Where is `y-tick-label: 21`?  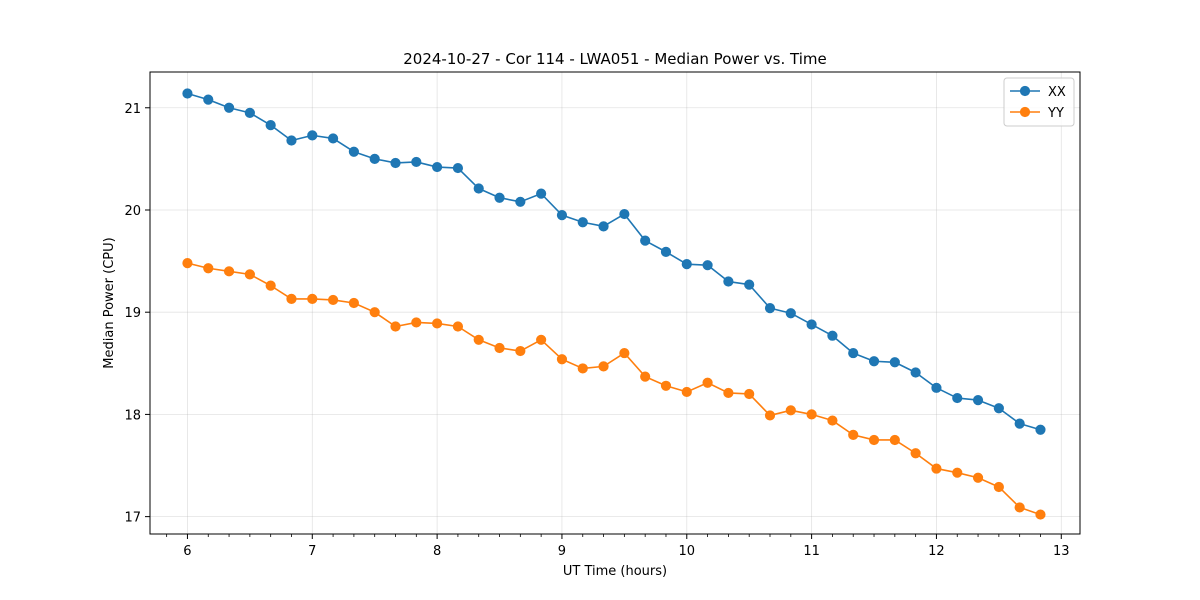
y-tick-label: 21 is located at coordinates (132, 109).